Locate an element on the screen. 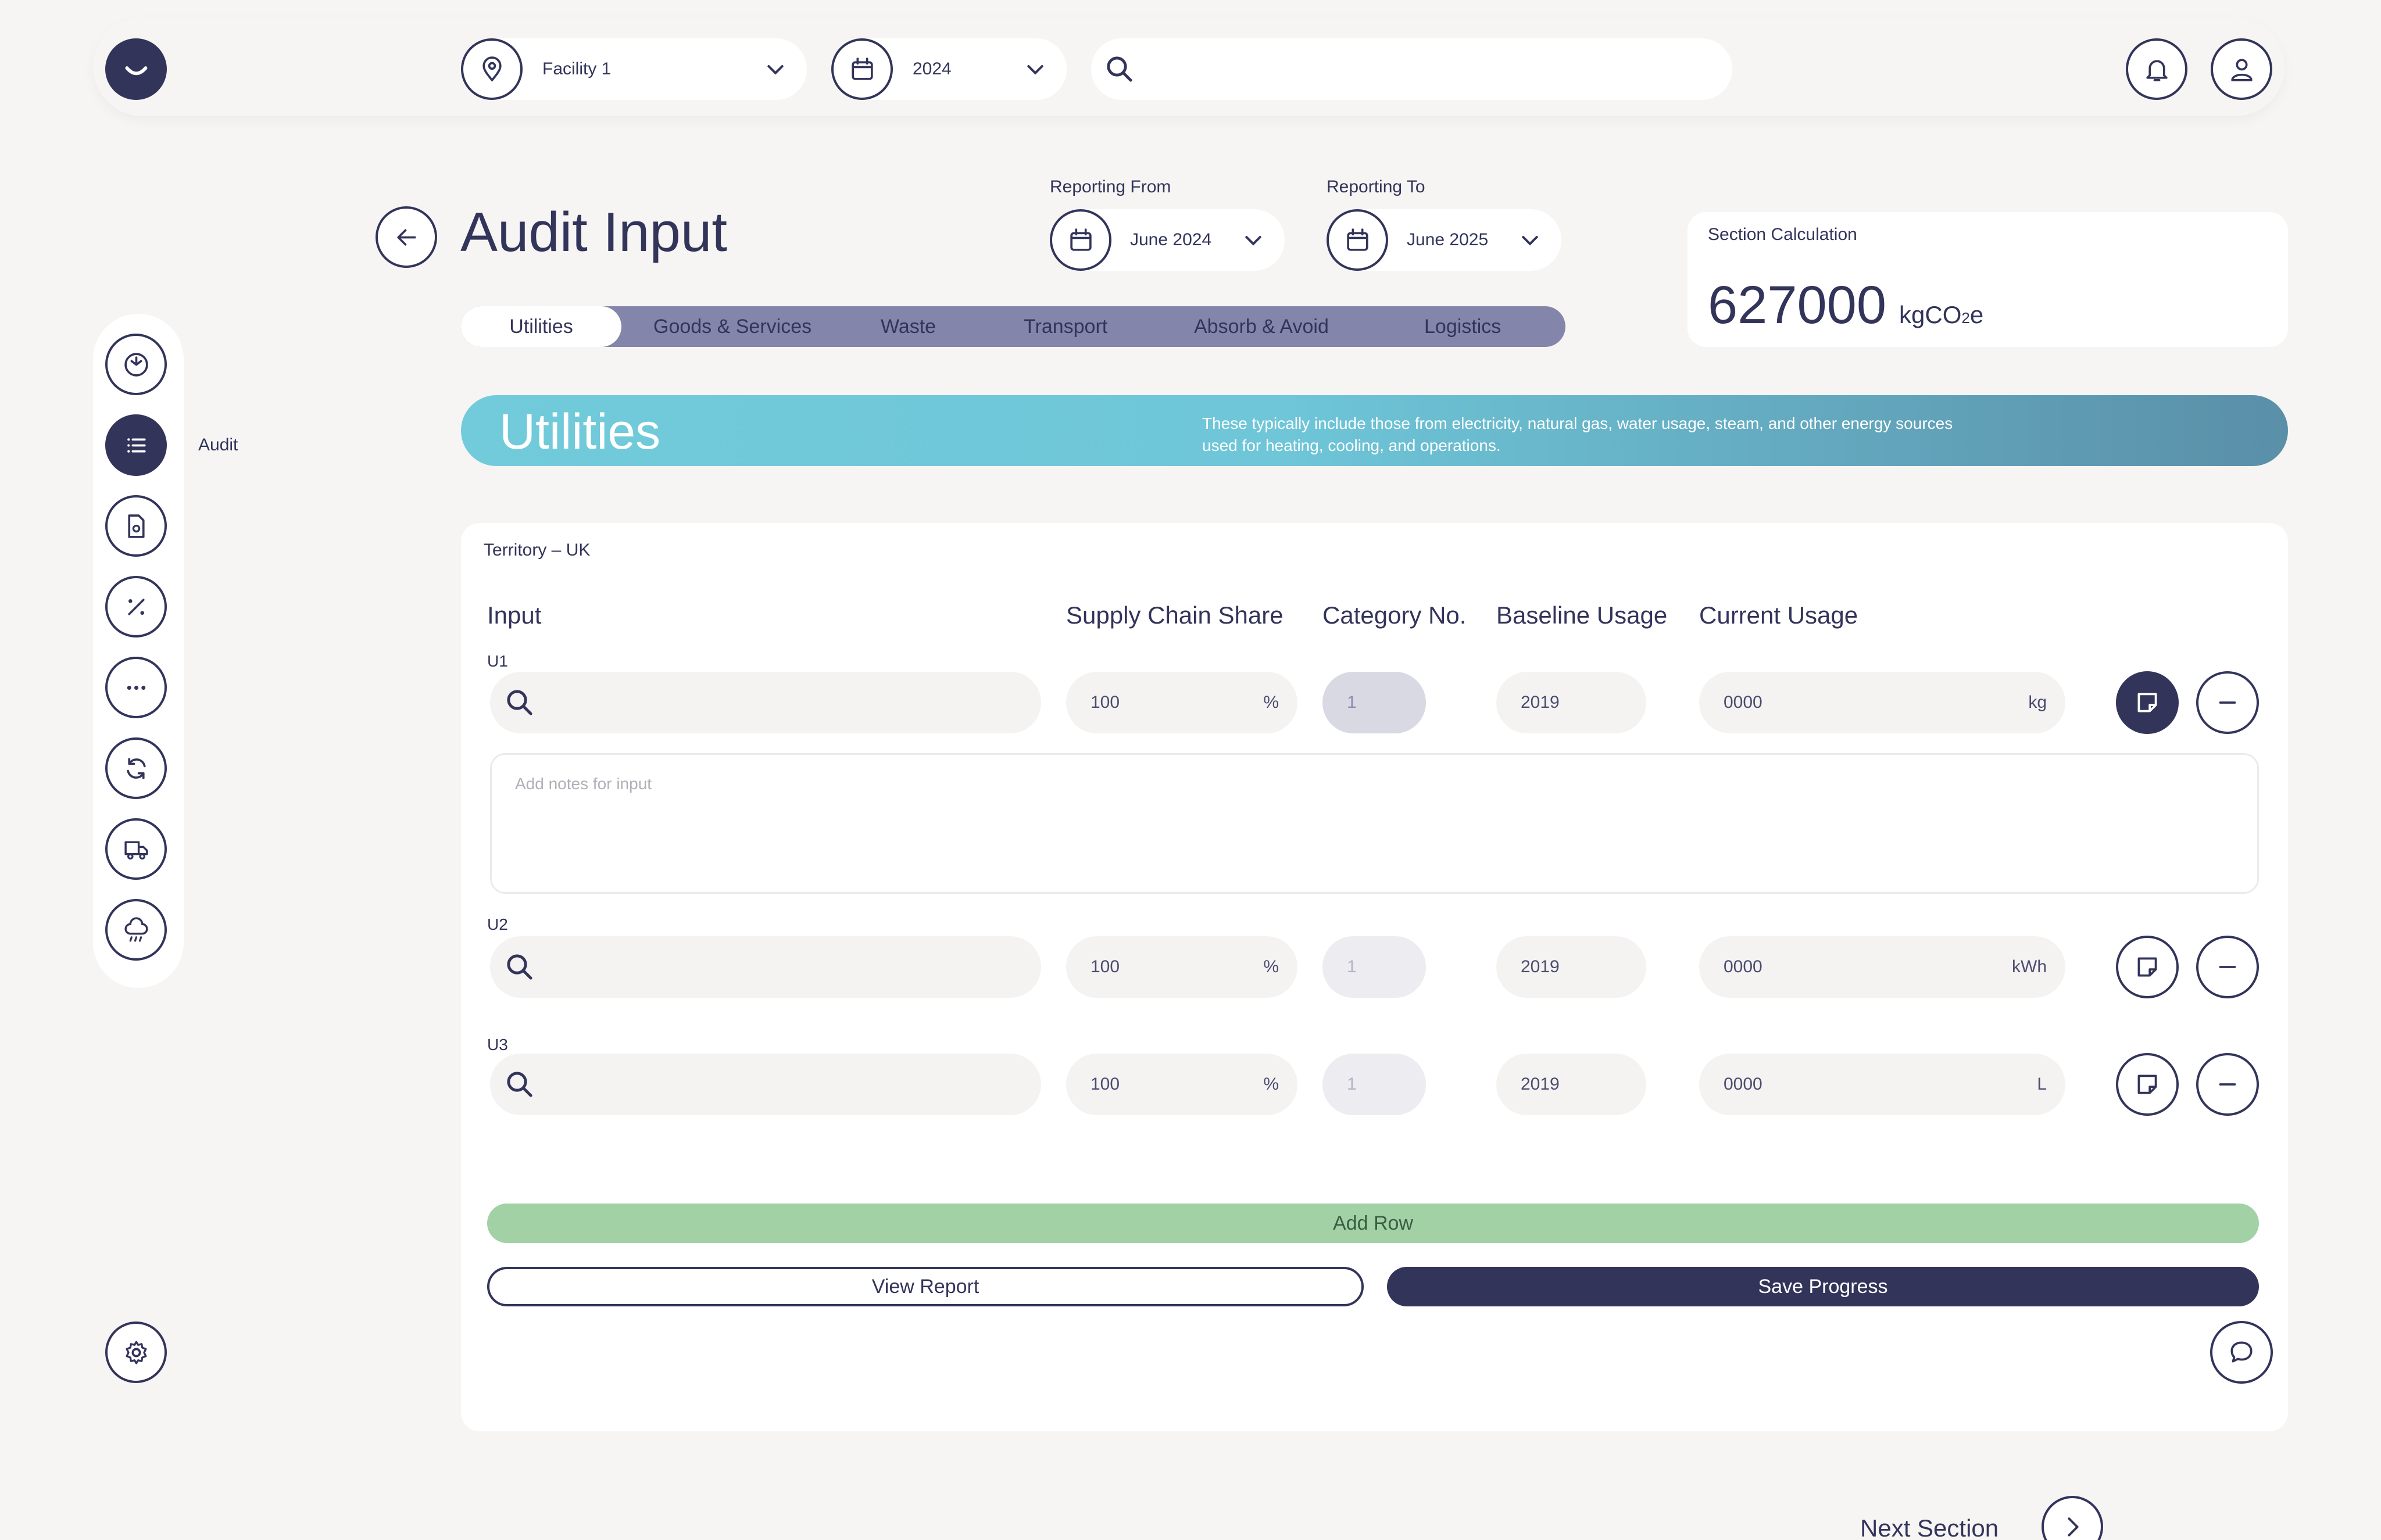 This screenshot has height=1540, width=2381. sidebar-item-delivery is located at coordinates (136, 849).